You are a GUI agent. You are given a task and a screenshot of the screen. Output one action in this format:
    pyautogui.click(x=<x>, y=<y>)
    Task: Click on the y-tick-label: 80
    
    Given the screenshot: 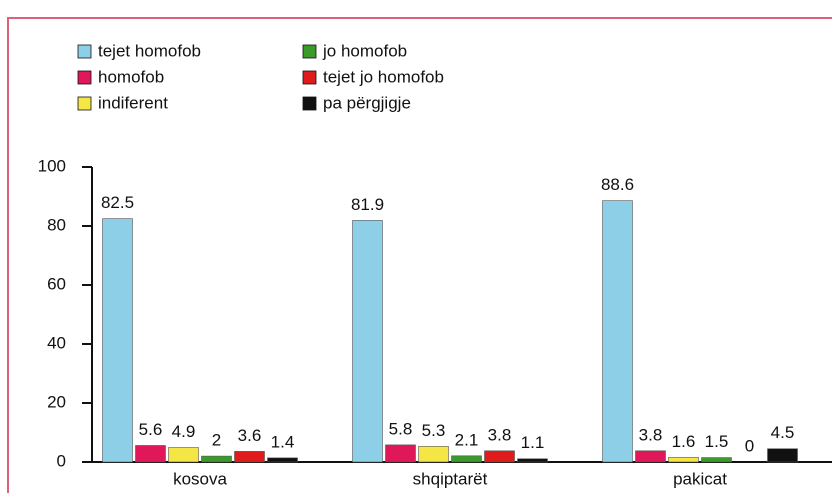 What is the action you would take?
    pyautogui.click(x=56, y=224)
    